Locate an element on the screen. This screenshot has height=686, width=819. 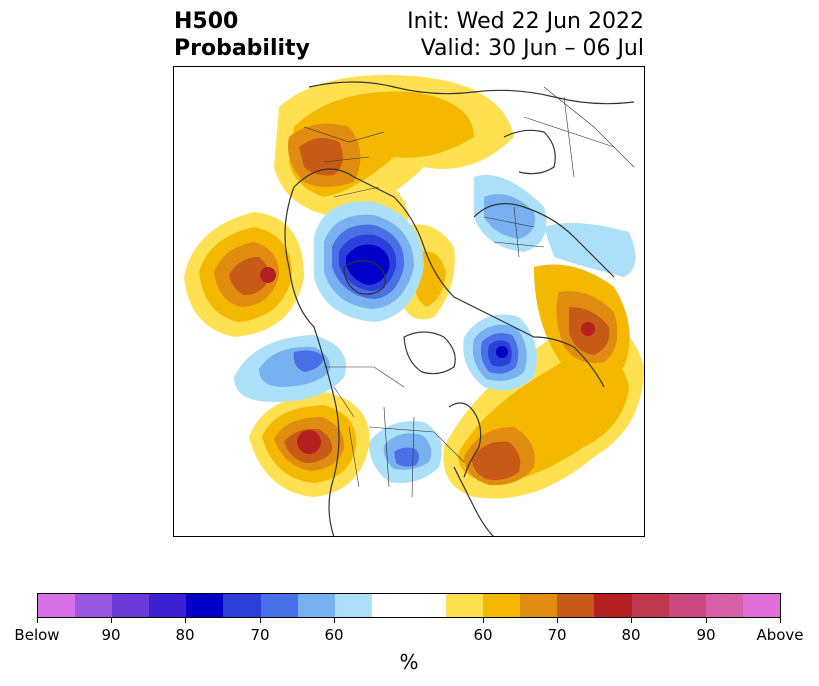
below-normal-east is located at coordinates (500, 352).